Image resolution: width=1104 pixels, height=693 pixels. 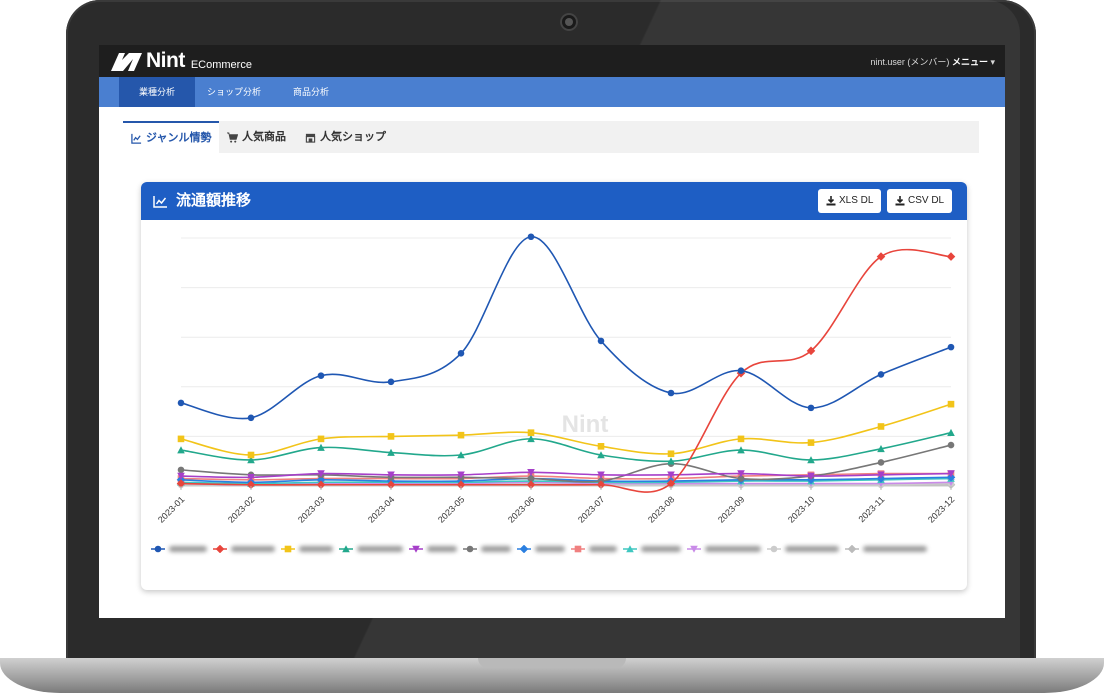 I want to click on nav-item-shop-analysis: ショップ分析, so click(x=234, y=92).